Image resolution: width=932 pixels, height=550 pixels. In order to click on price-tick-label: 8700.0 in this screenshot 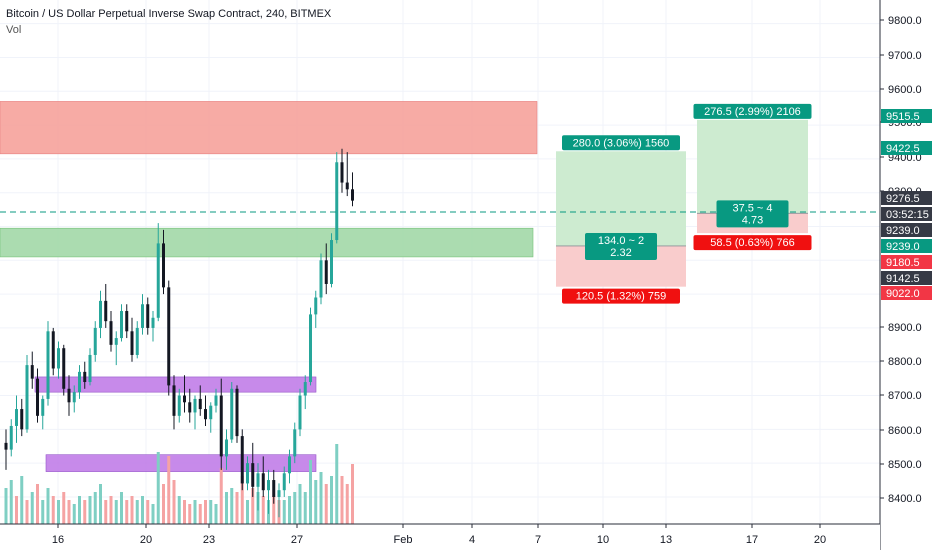, I will do `click(905, 396)`.